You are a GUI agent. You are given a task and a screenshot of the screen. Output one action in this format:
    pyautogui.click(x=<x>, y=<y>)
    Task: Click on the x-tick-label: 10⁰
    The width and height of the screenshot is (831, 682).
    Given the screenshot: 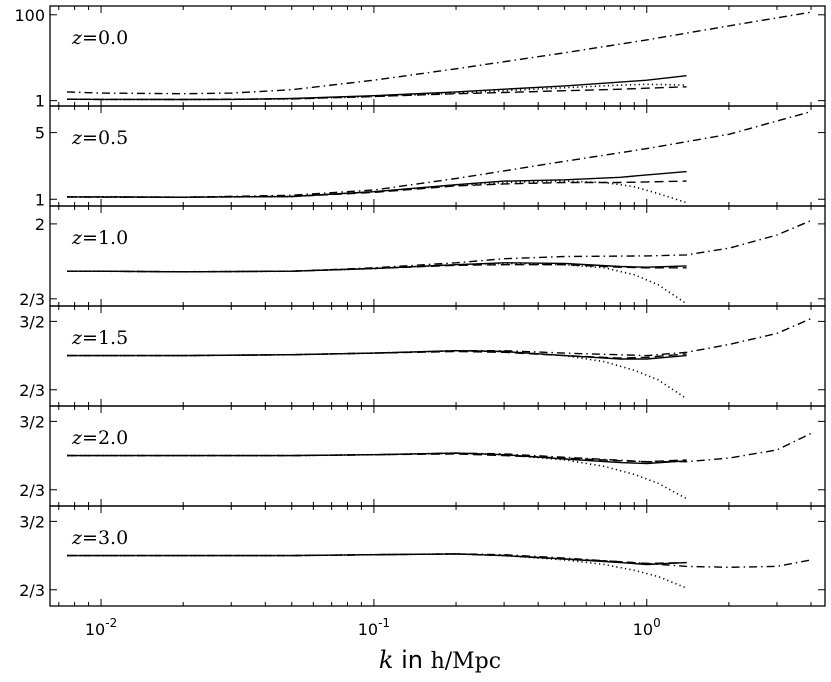 What is the action you would take?
    pyautogui.click(x=647, y=627)
    